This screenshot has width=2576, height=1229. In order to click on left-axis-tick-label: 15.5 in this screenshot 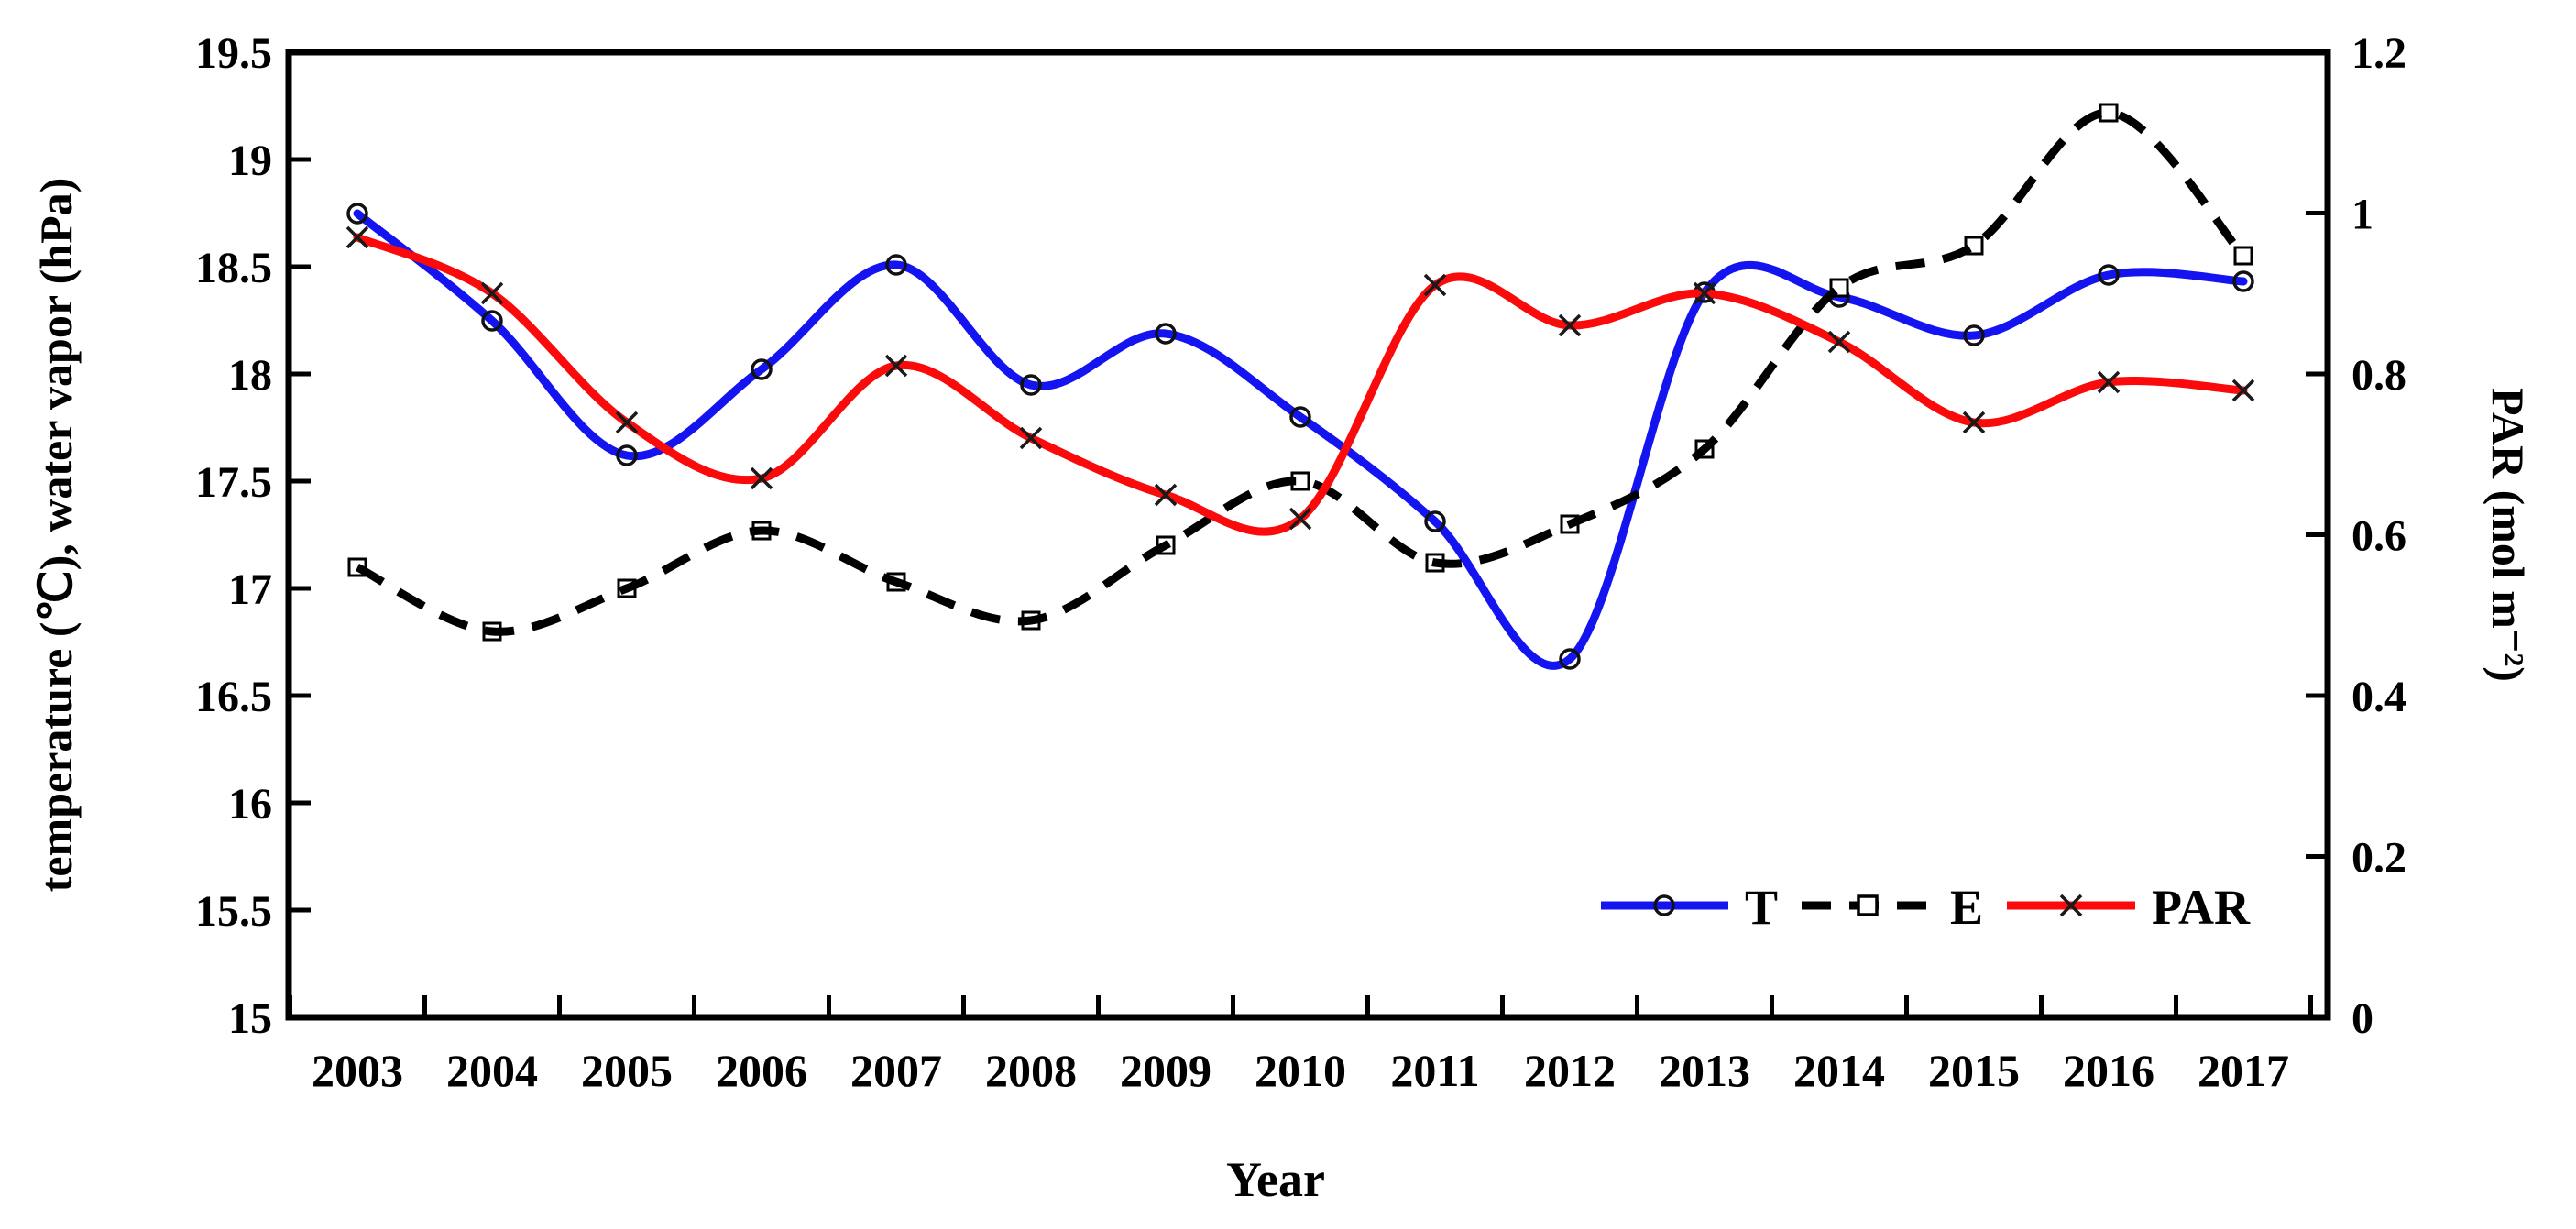, I will do `click(234, 911)`.